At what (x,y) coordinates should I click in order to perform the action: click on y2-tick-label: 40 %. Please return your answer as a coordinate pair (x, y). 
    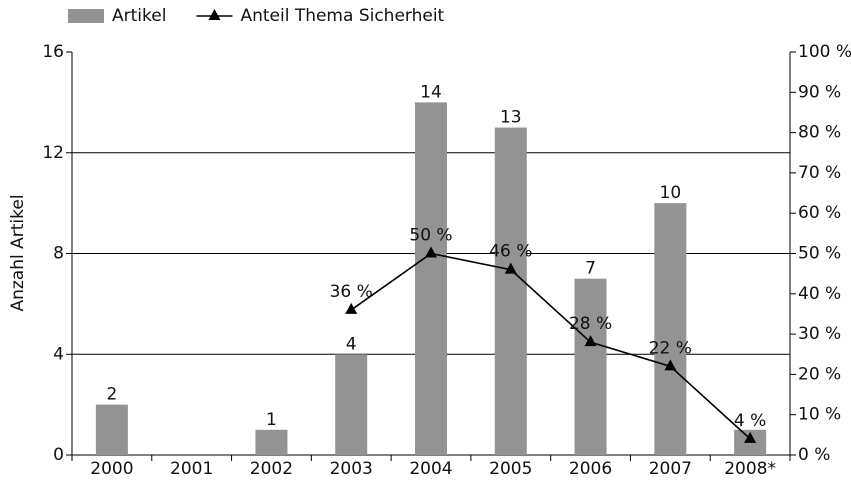
    Looking at the image, I should click on (819, 294).